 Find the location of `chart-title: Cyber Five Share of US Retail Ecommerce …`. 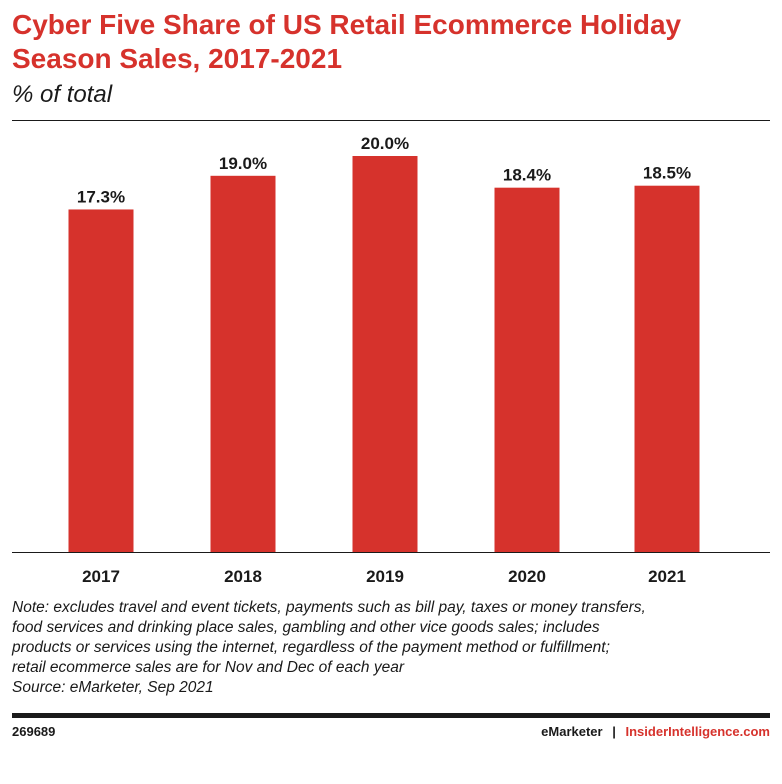

chart-title: Cyber Five Share of US Retail Ecommerce … is located at coordinates (347, 41).